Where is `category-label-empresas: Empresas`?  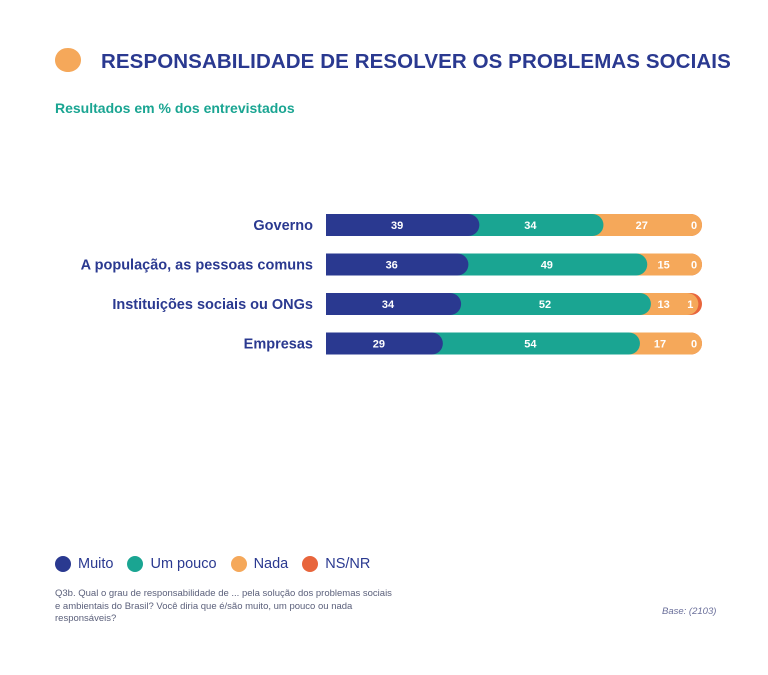 category-label-empresas: Empresas is located at coordinates (278, 345).